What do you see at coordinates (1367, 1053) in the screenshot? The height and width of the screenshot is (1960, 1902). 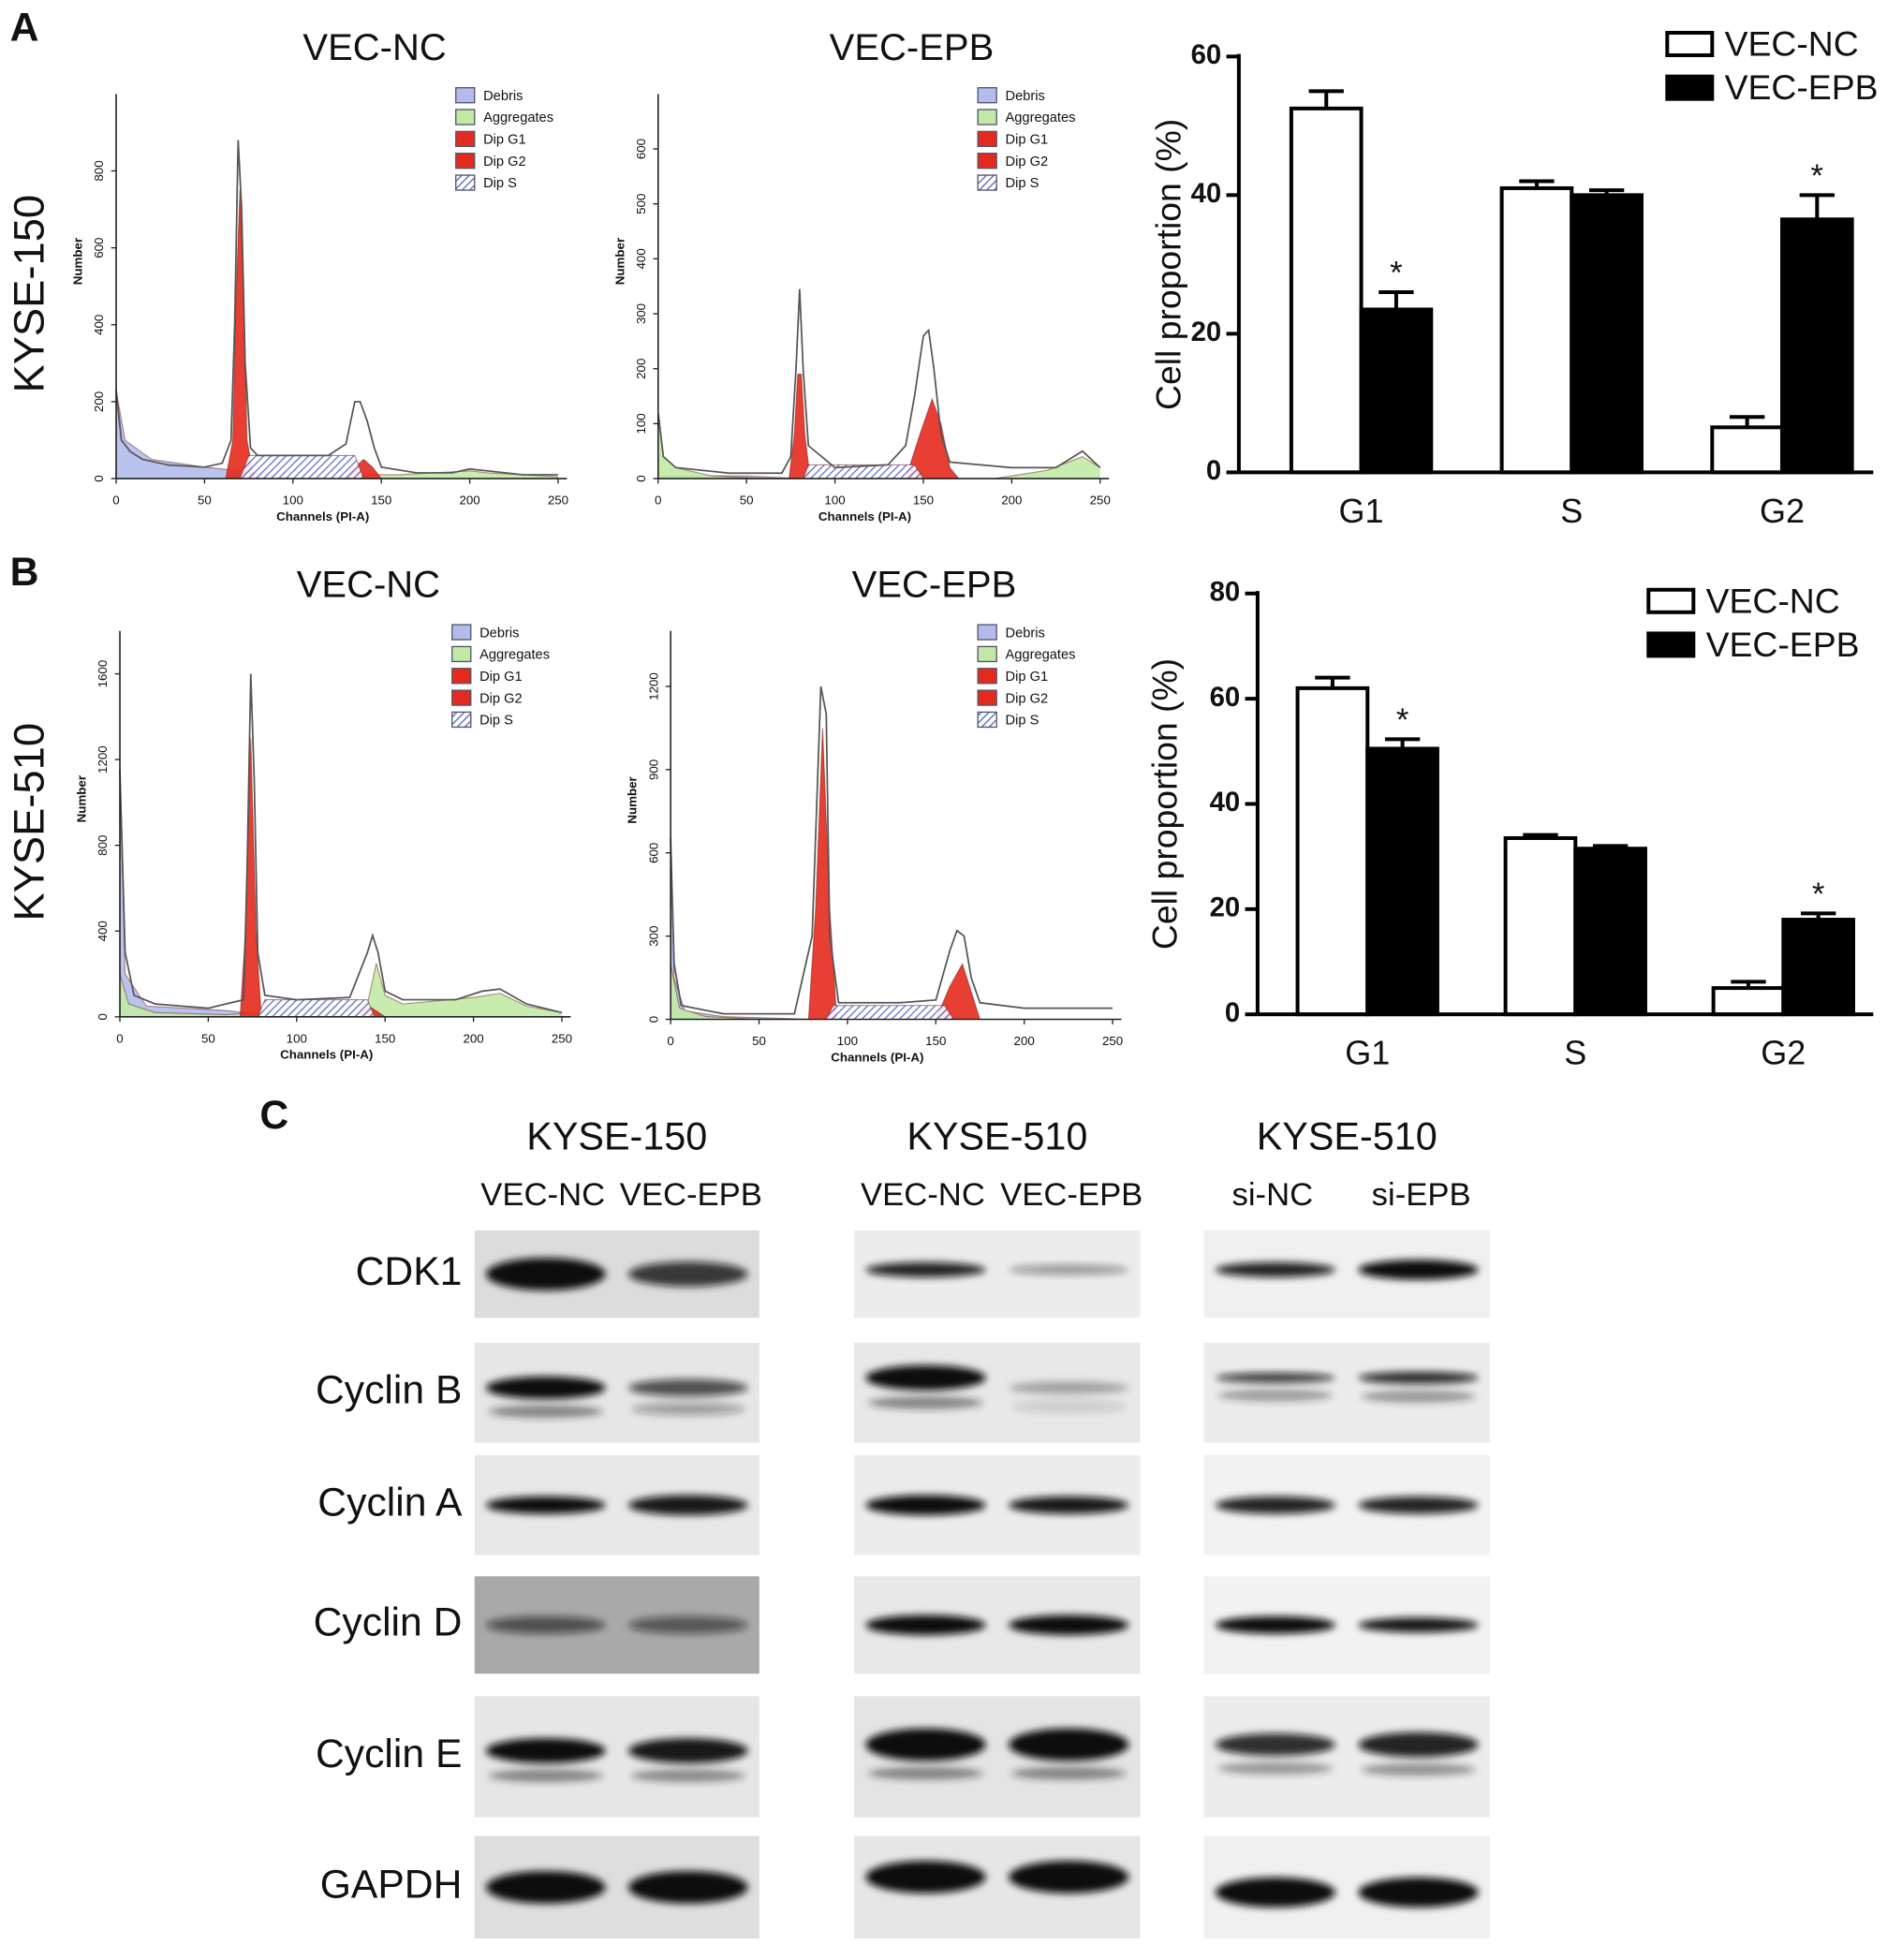 I see `x-tick-label: G1` at bounding box center [1367, 1053].